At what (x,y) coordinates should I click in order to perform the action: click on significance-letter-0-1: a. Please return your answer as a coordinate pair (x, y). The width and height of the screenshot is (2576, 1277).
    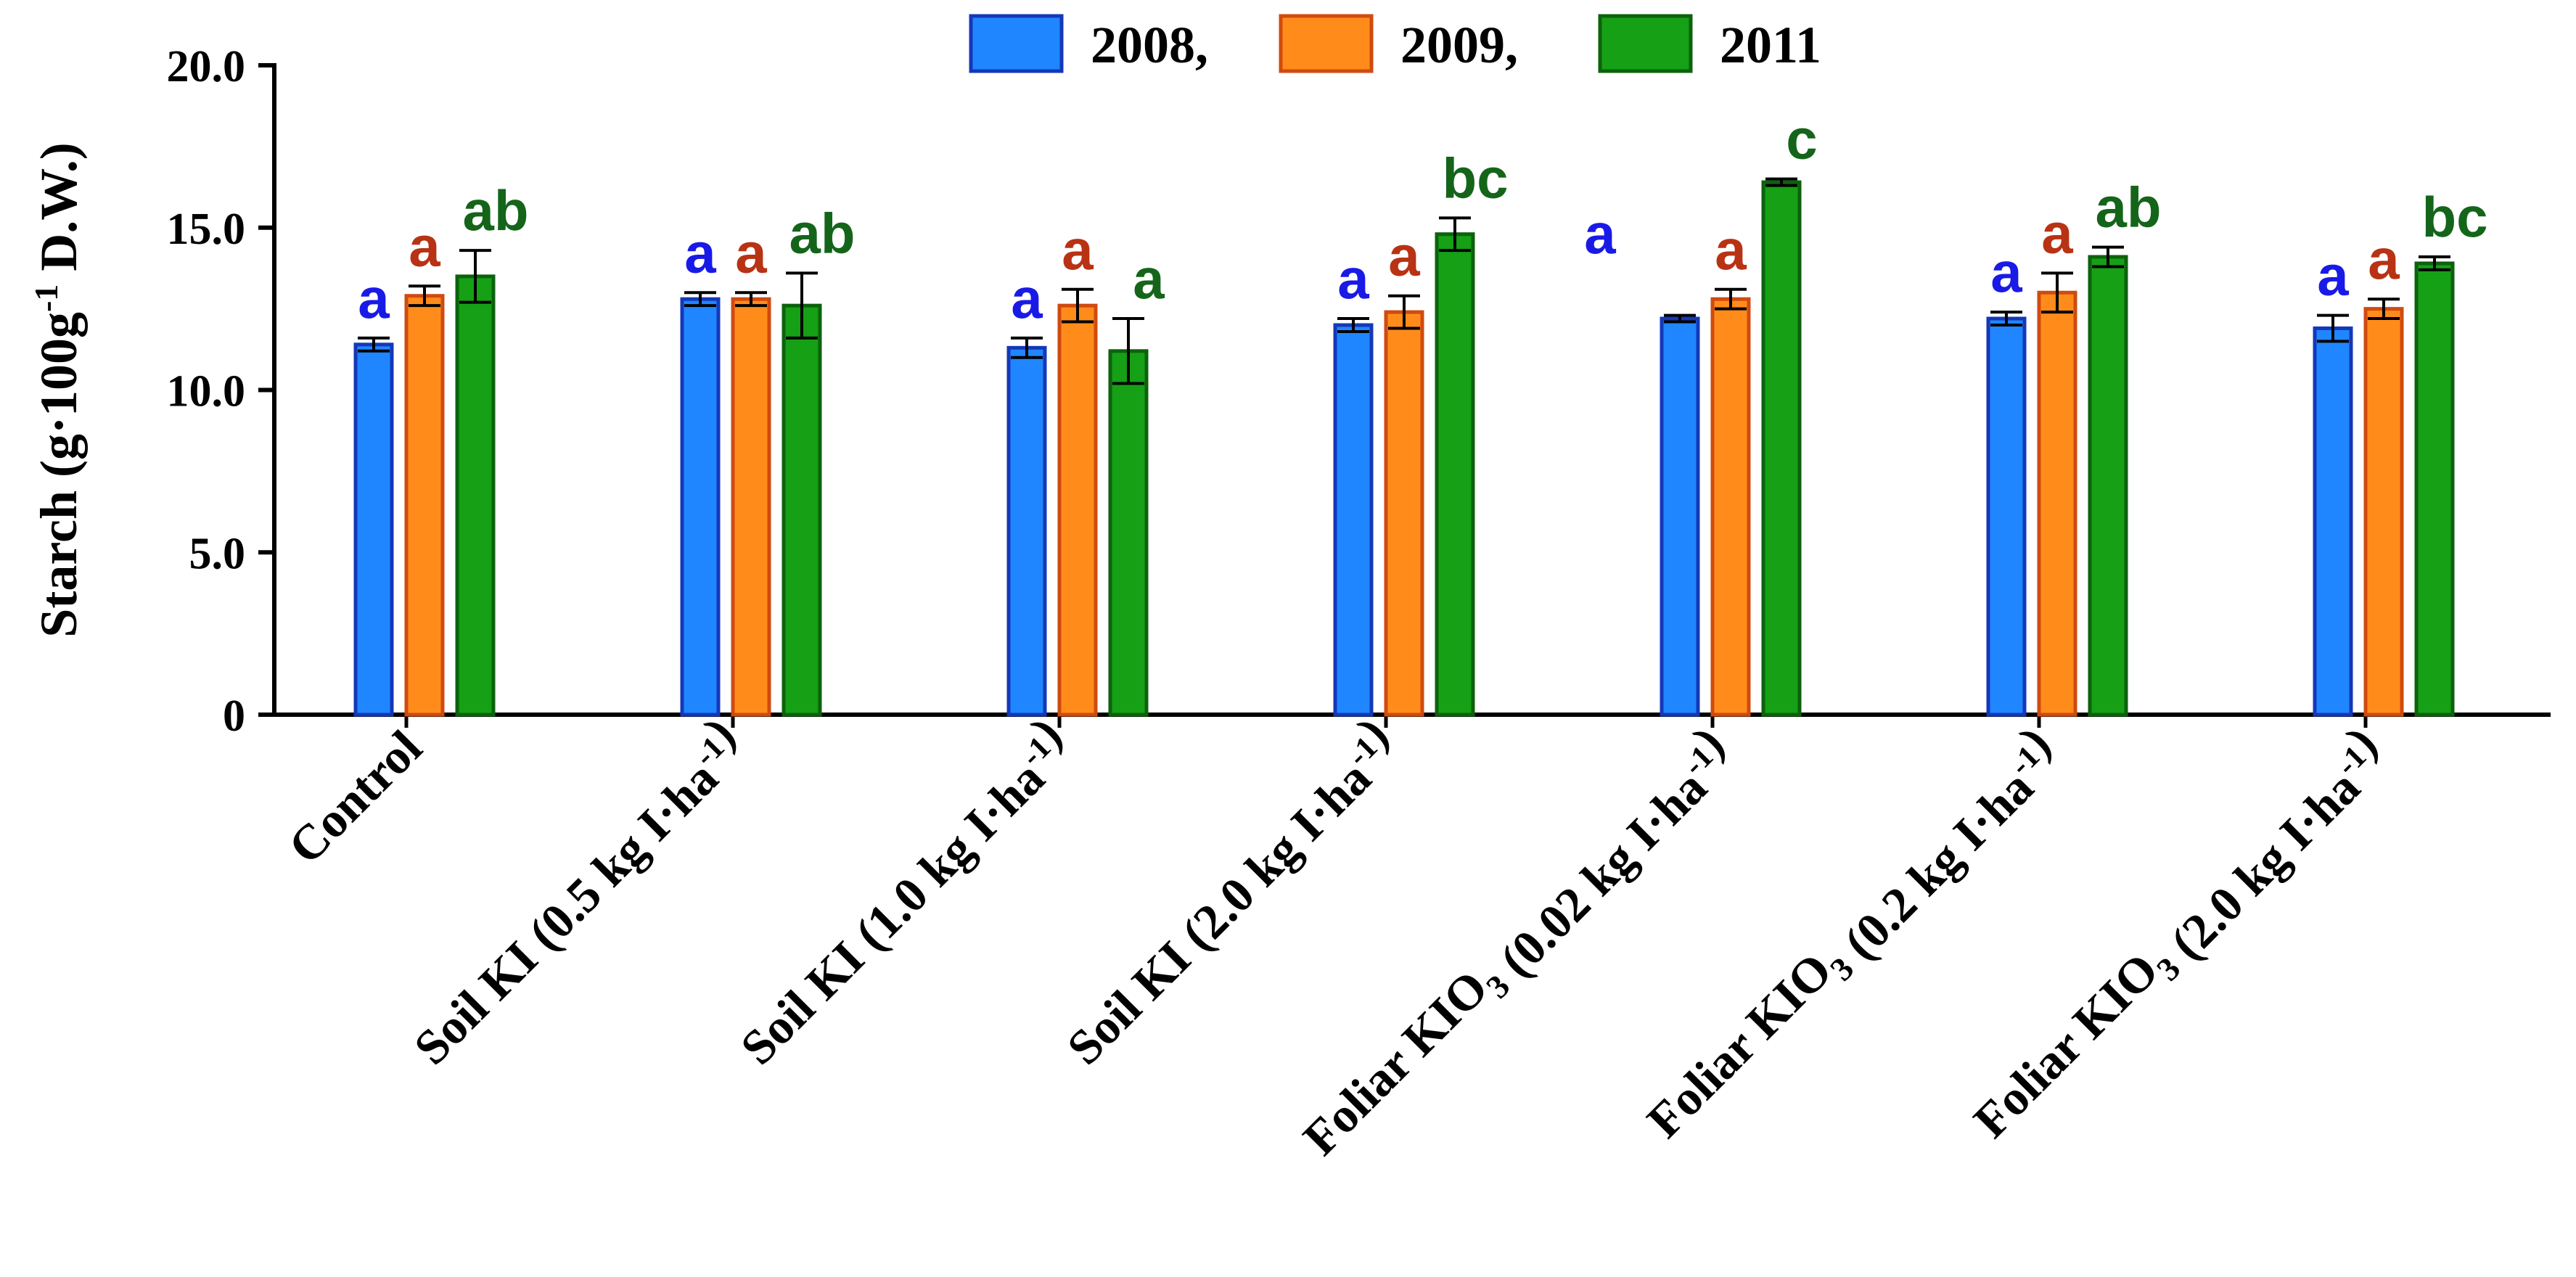
    Looking at the image, I should click on (700, 252).